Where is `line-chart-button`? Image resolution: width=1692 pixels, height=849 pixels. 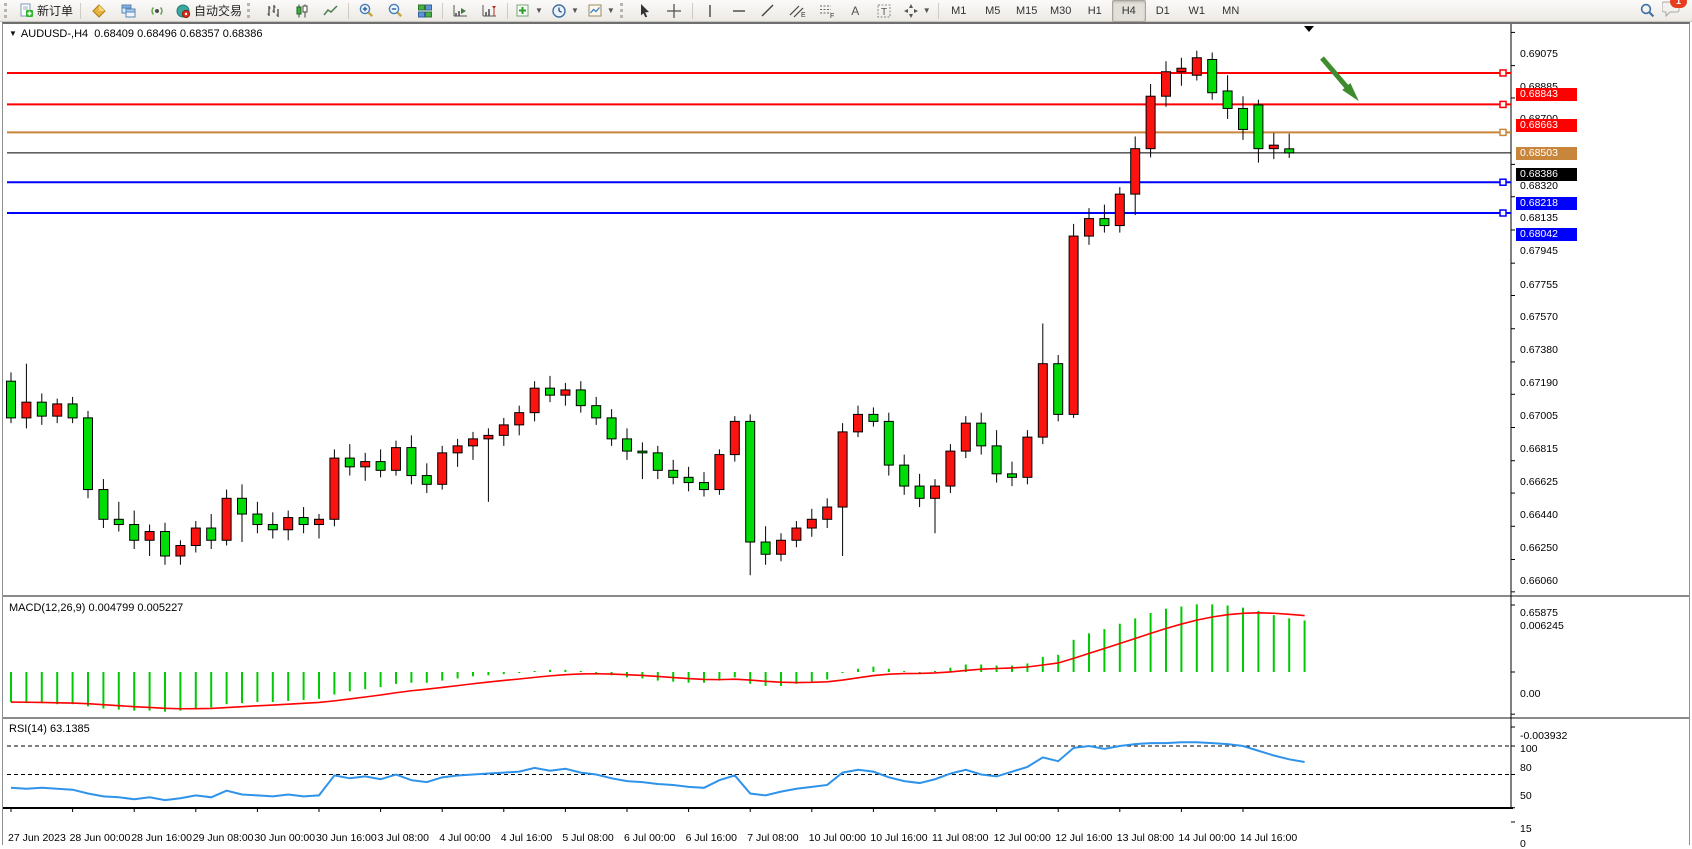 line-chart-button is located at coordinates (330, 11).